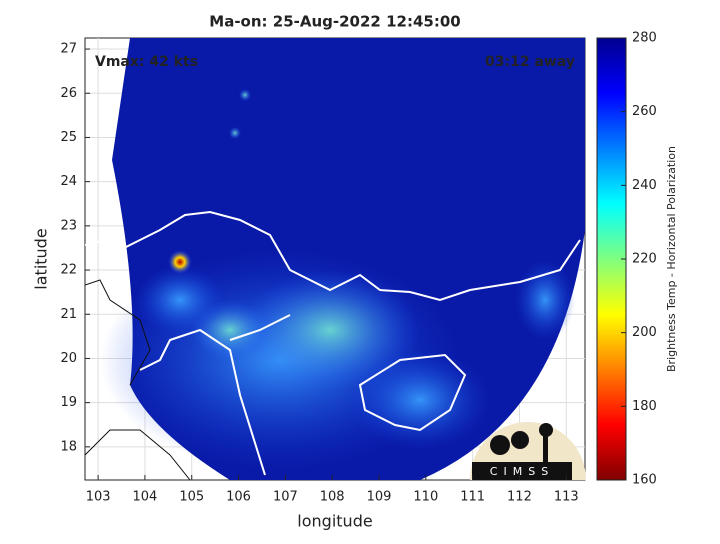 This screenshot has width=720, height=544. What do you see at coordinates (68, 446) in the screenshot?
I see `y-tick-label: 18` at bounding box center [68, 446].